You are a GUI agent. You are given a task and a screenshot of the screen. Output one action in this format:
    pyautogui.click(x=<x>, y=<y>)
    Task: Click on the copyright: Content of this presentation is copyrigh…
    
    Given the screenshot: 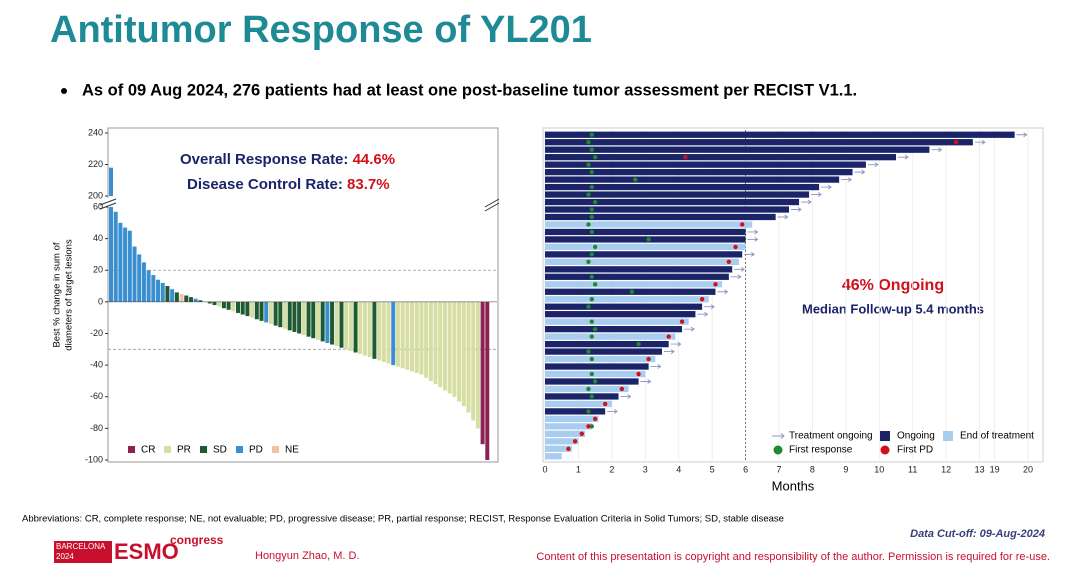 What is the action you would take?
    pyautogui.click(x=793, y=557)
    